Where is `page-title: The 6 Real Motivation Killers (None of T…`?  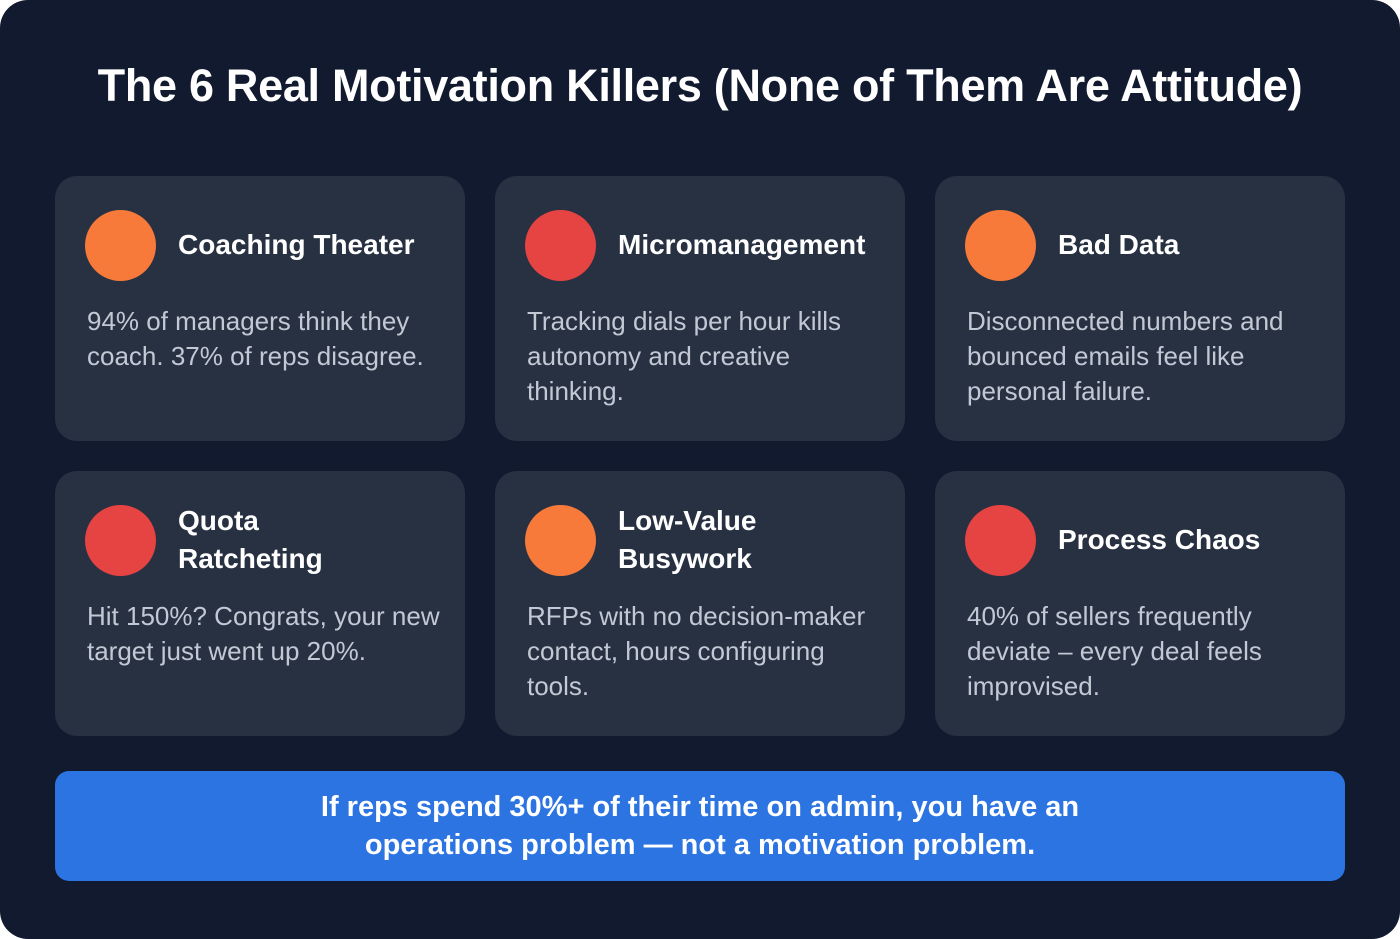
page-title: The 6 Real Motivation Killers (None of T… is located at coordinates (700, 85).